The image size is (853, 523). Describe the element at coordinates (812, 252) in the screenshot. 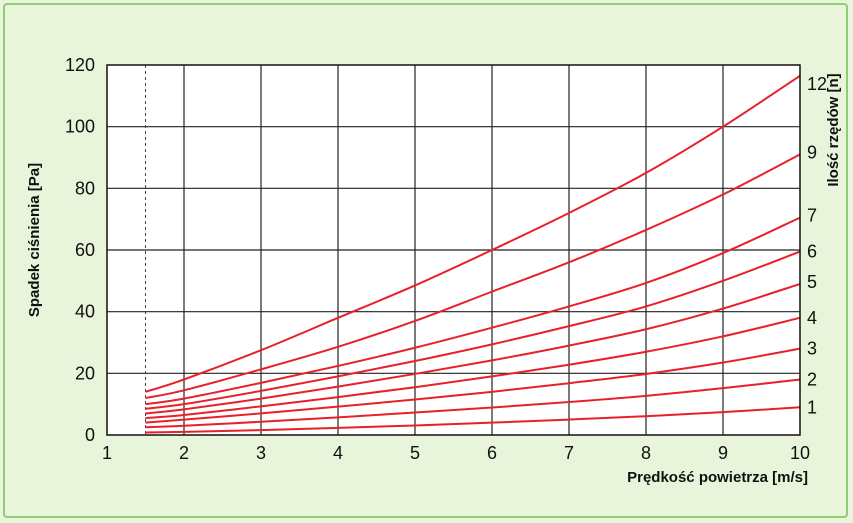

I see `series-label-6: 6` at that location.